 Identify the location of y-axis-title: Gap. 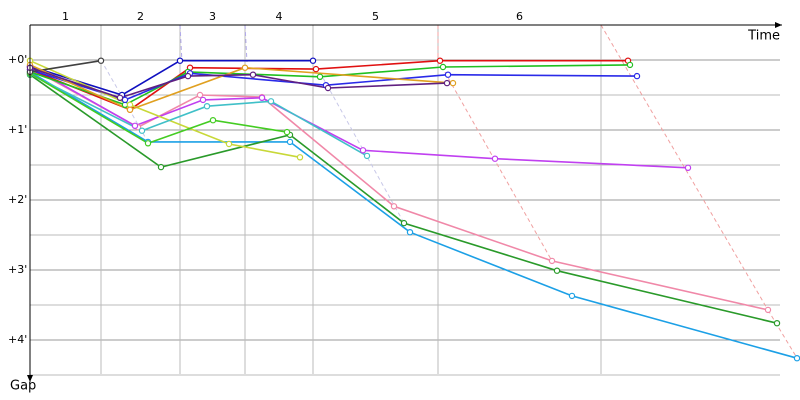
(23, 386).